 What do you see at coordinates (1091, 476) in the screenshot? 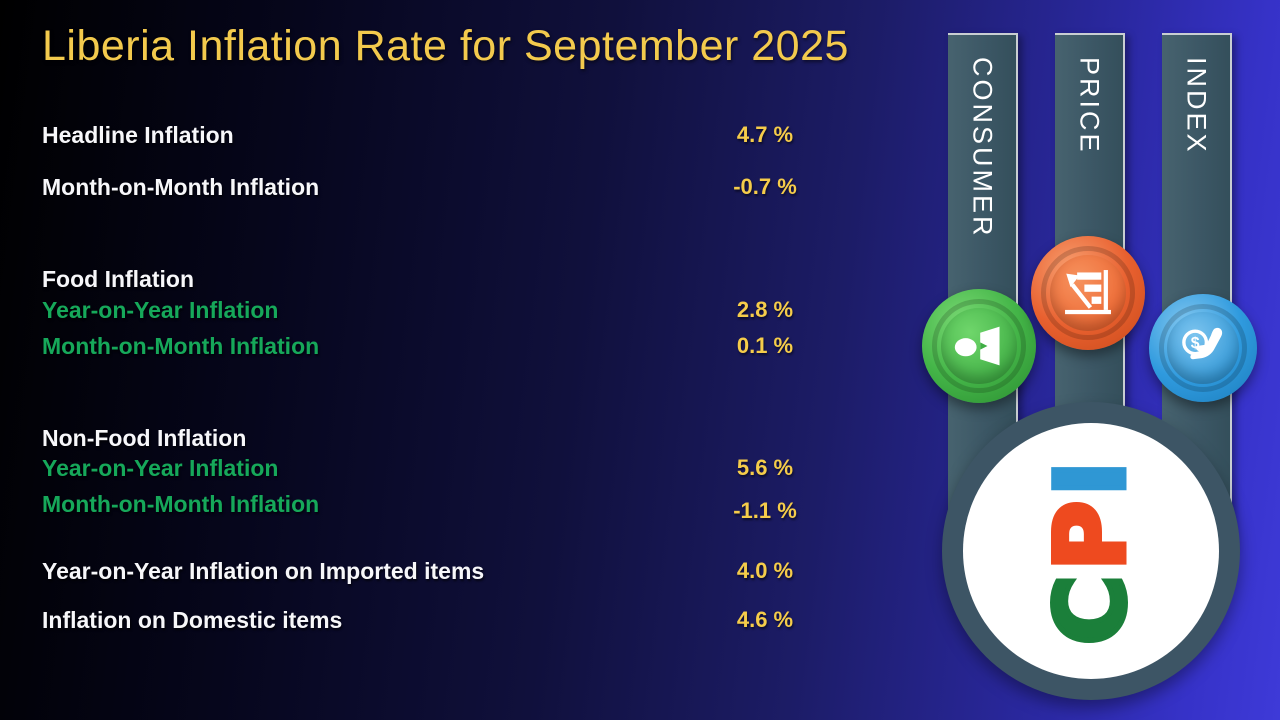
I see `cpi-letter-i: I` at bounding box center [1091, 476].